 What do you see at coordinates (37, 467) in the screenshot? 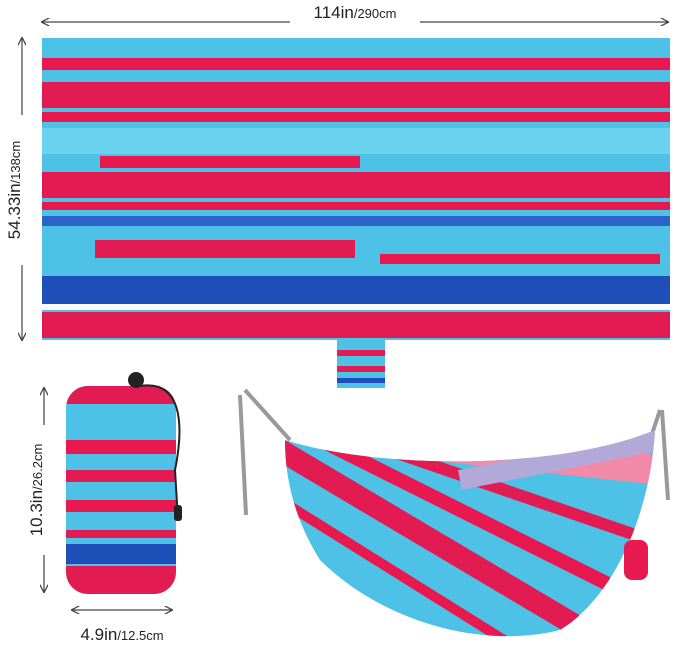
I see `dimension-cm: /26.2cm` at bounding box center [37, 467].